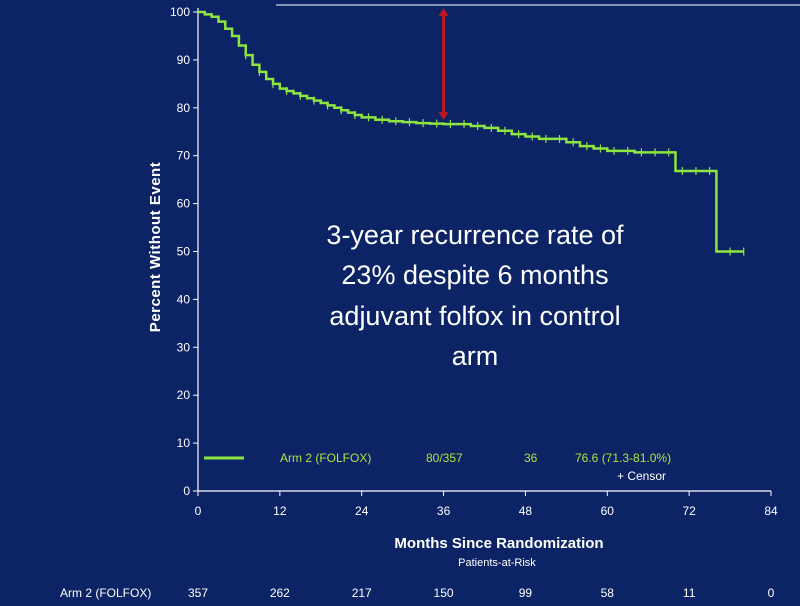 Image resolution: width=800 pixels, height=606 pixels. I want to click on y-tick-label: 30, so click(184, 347).